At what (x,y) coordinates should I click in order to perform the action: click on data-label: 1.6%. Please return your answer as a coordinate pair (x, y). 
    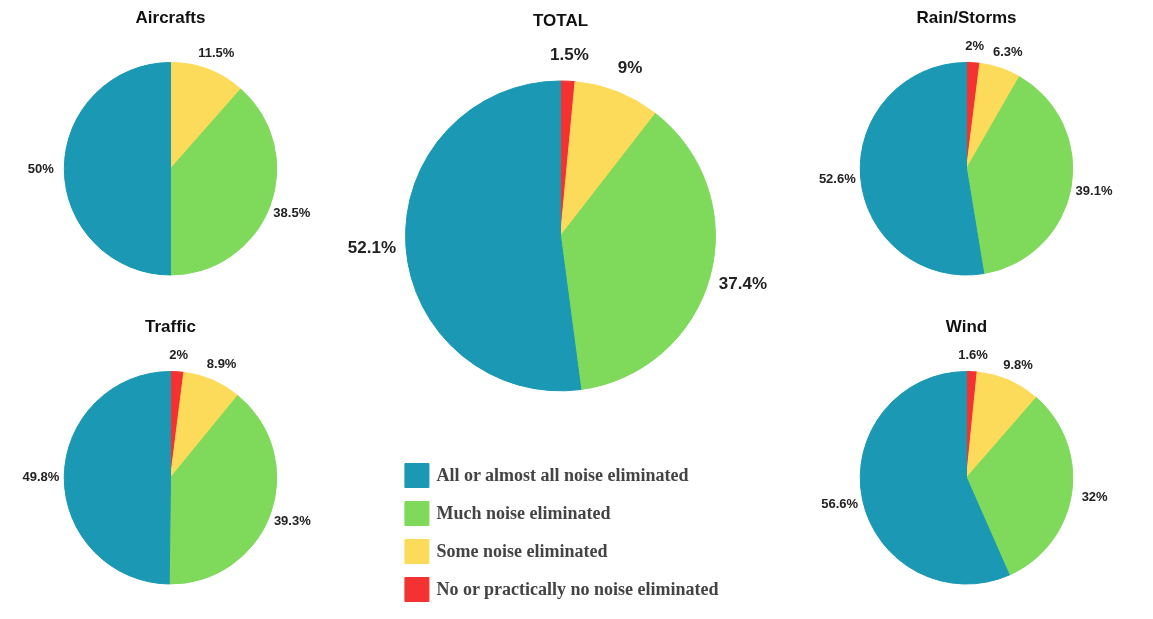
    Looking at the image, I should click on (973, 354).